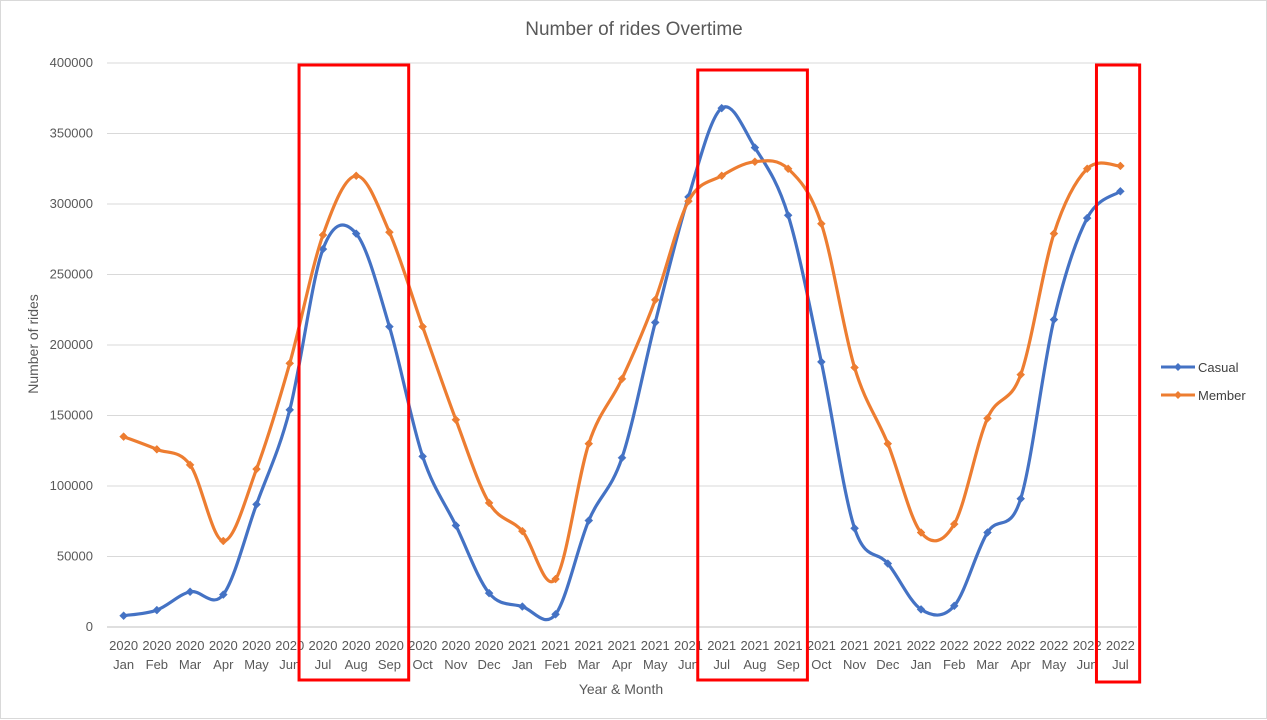  Describe the element at coordinates (71, 62) in the screenshot. I see `y-tick-label: 400000` at that location.